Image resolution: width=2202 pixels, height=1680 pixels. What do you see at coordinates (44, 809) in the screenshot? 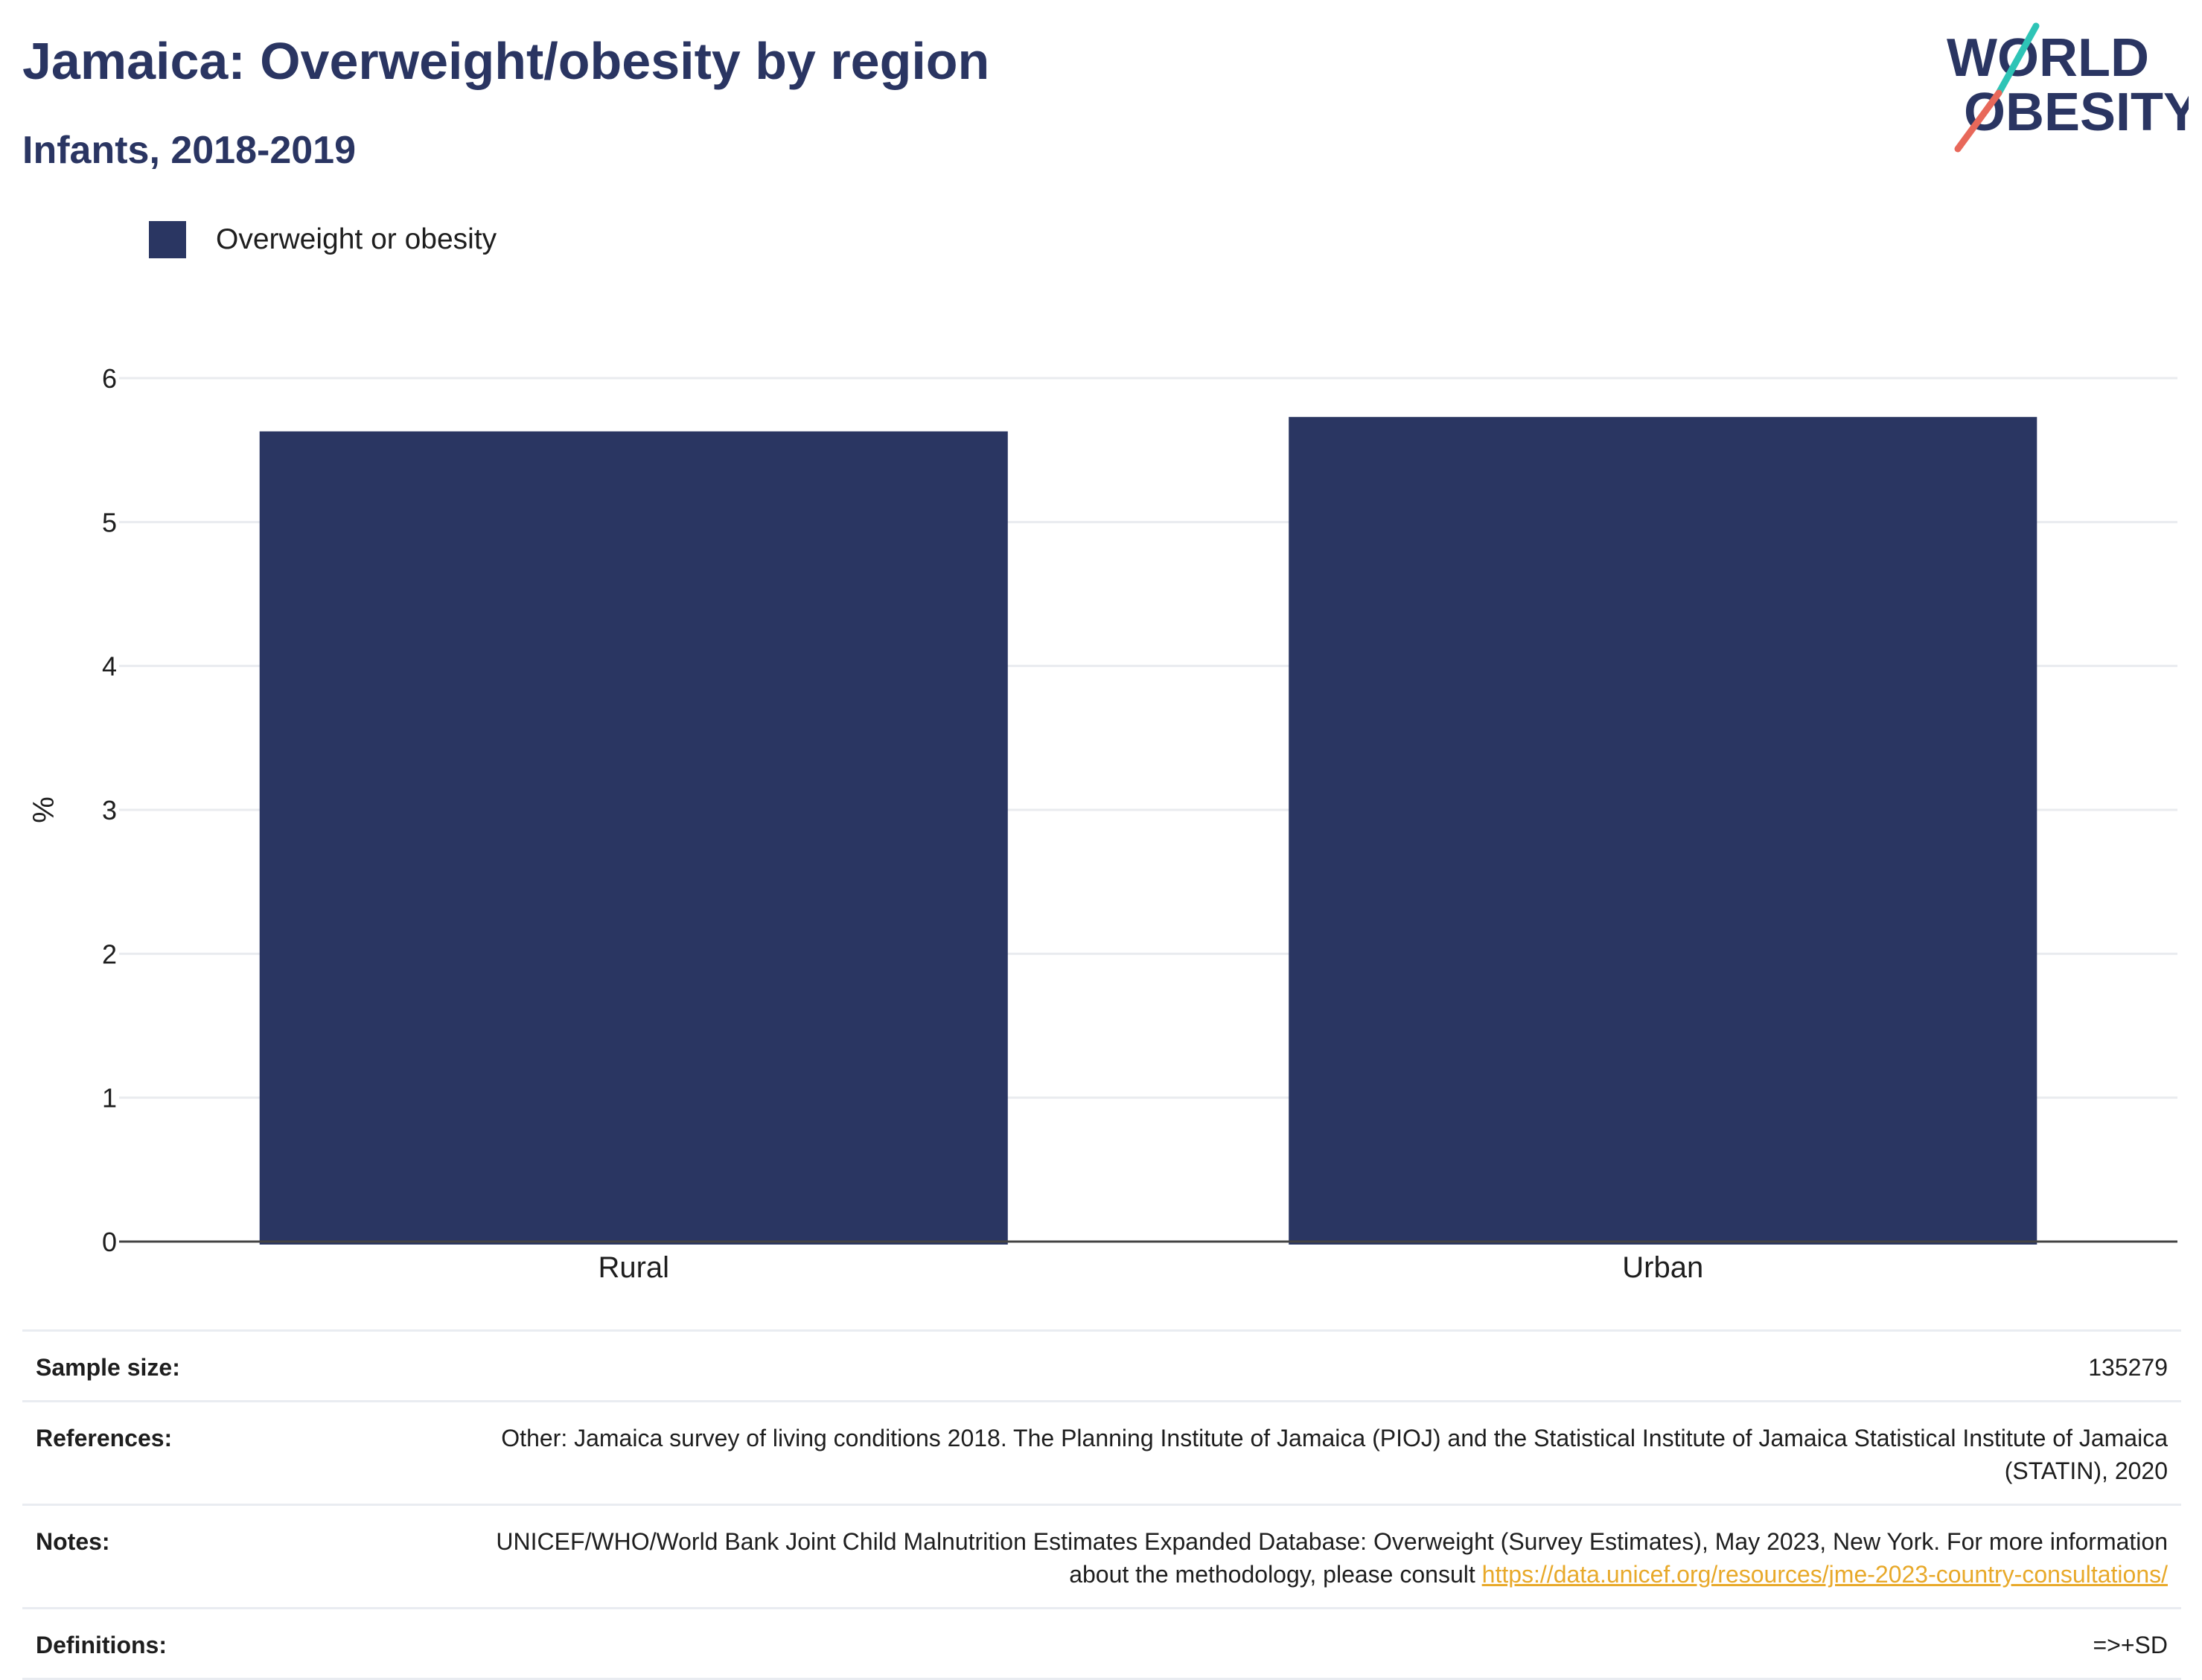
I see `y-axis-title: %` at bounding box center [44, 809].